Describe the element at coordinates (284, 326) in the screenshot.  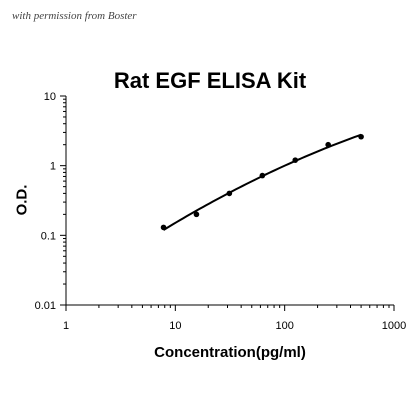
I see `x-tick-label: 100` at that location.